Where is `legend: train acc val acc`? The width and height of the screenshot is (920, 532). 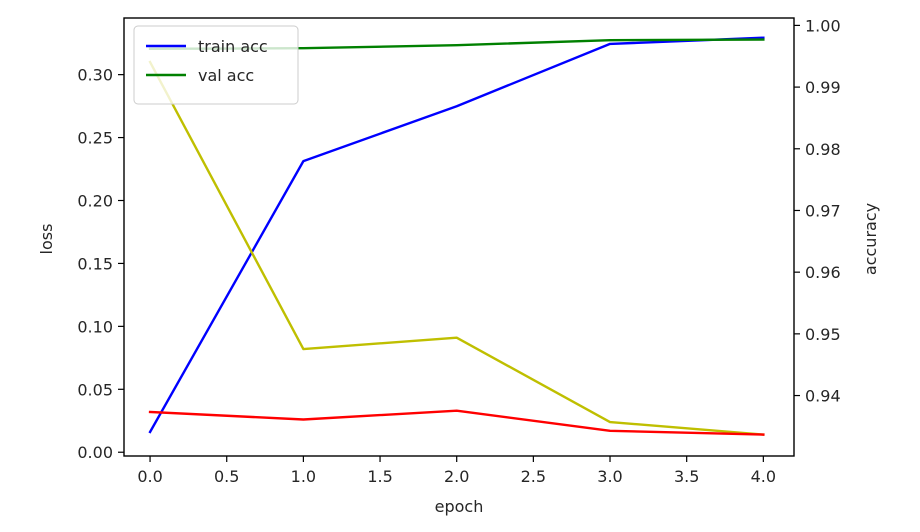
legend: train acc val acc is located at coordinates (216, 65).